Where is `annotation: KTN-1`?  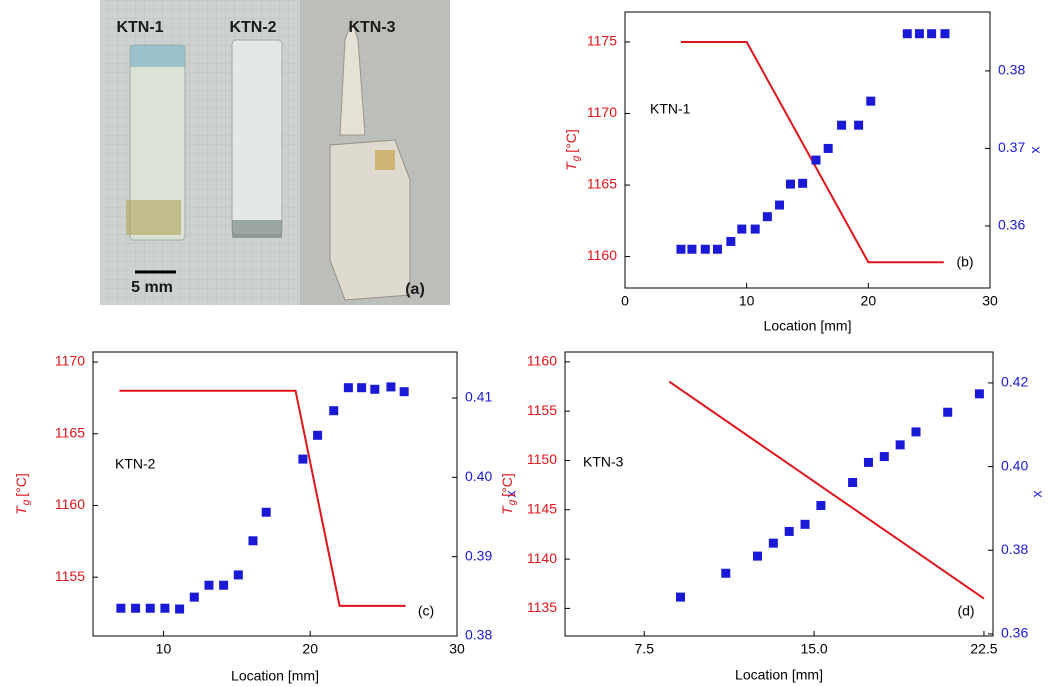 annotation: KTN-1 is located at coordinates (670, 109).